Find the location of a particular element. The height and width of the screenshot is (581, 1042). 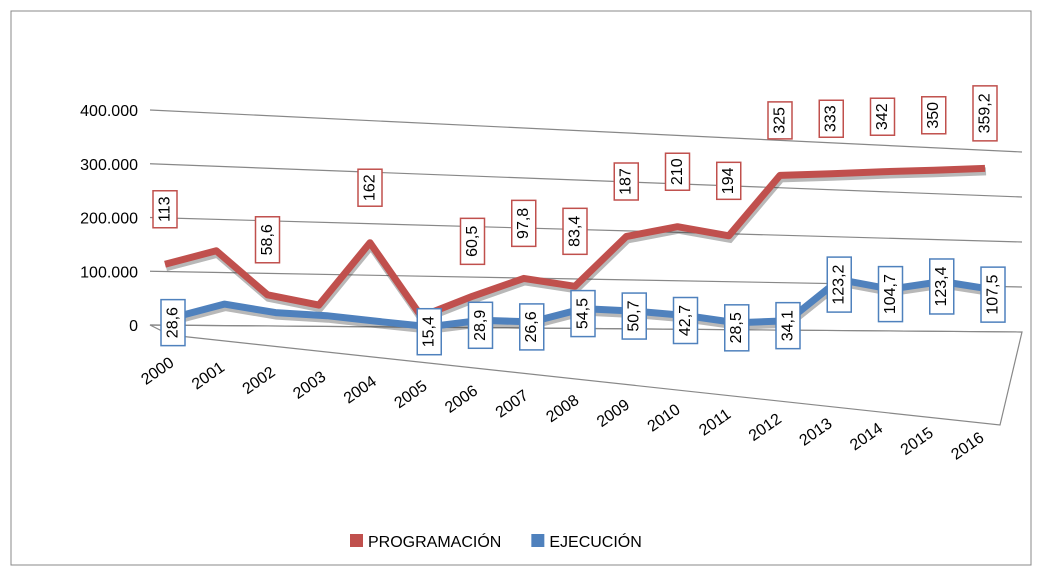

data-label: 210 is located at coordinates (677, 171).